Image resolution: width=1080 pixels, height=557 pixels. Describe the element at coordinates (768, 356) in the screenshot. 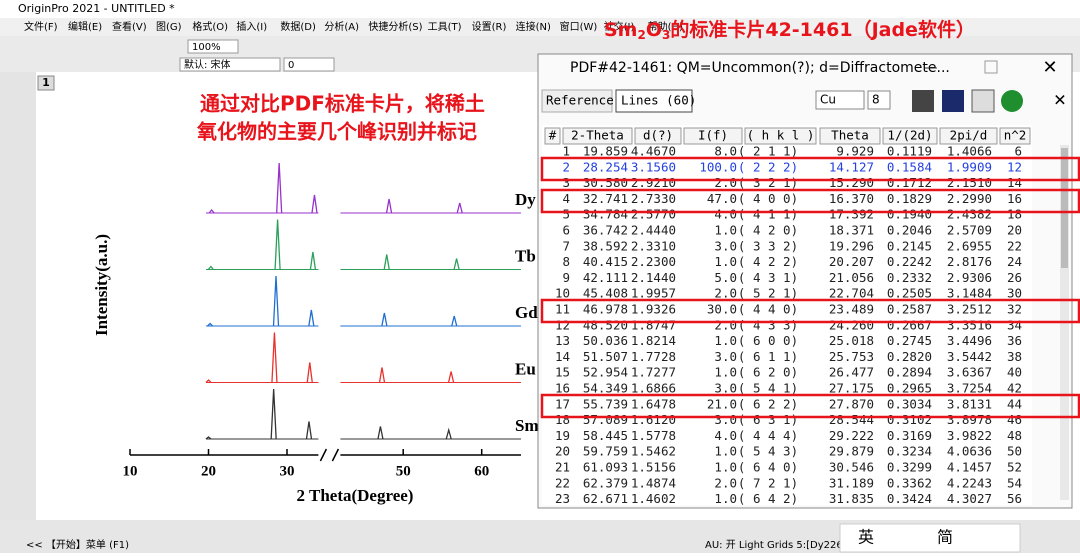

I see `cell: ( 6 1 1)` at that location.